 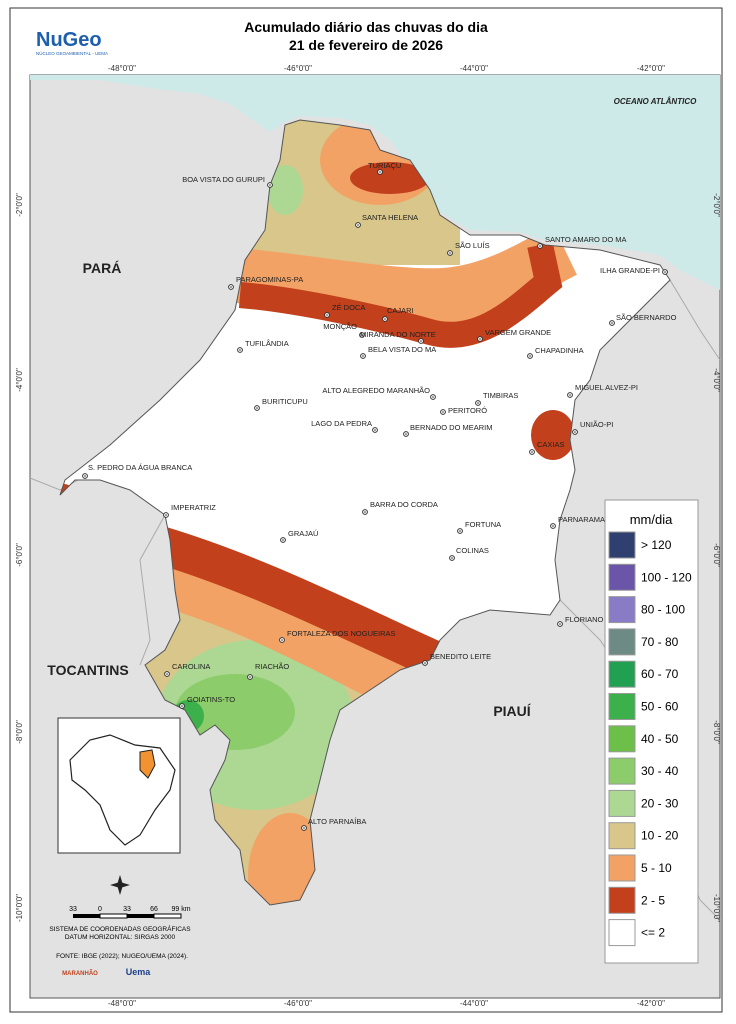 I want to click on legend-label: 40 - 50, so click(x=660, y=739).